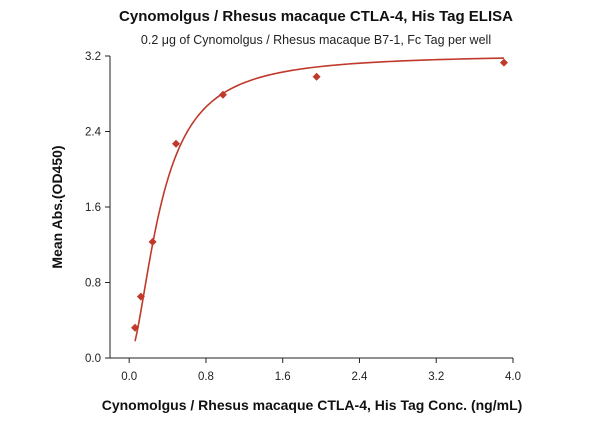  Describe the element at coordinates (93, 359) in the screenshot. I see `y-tick-label: 0.0` at that location.